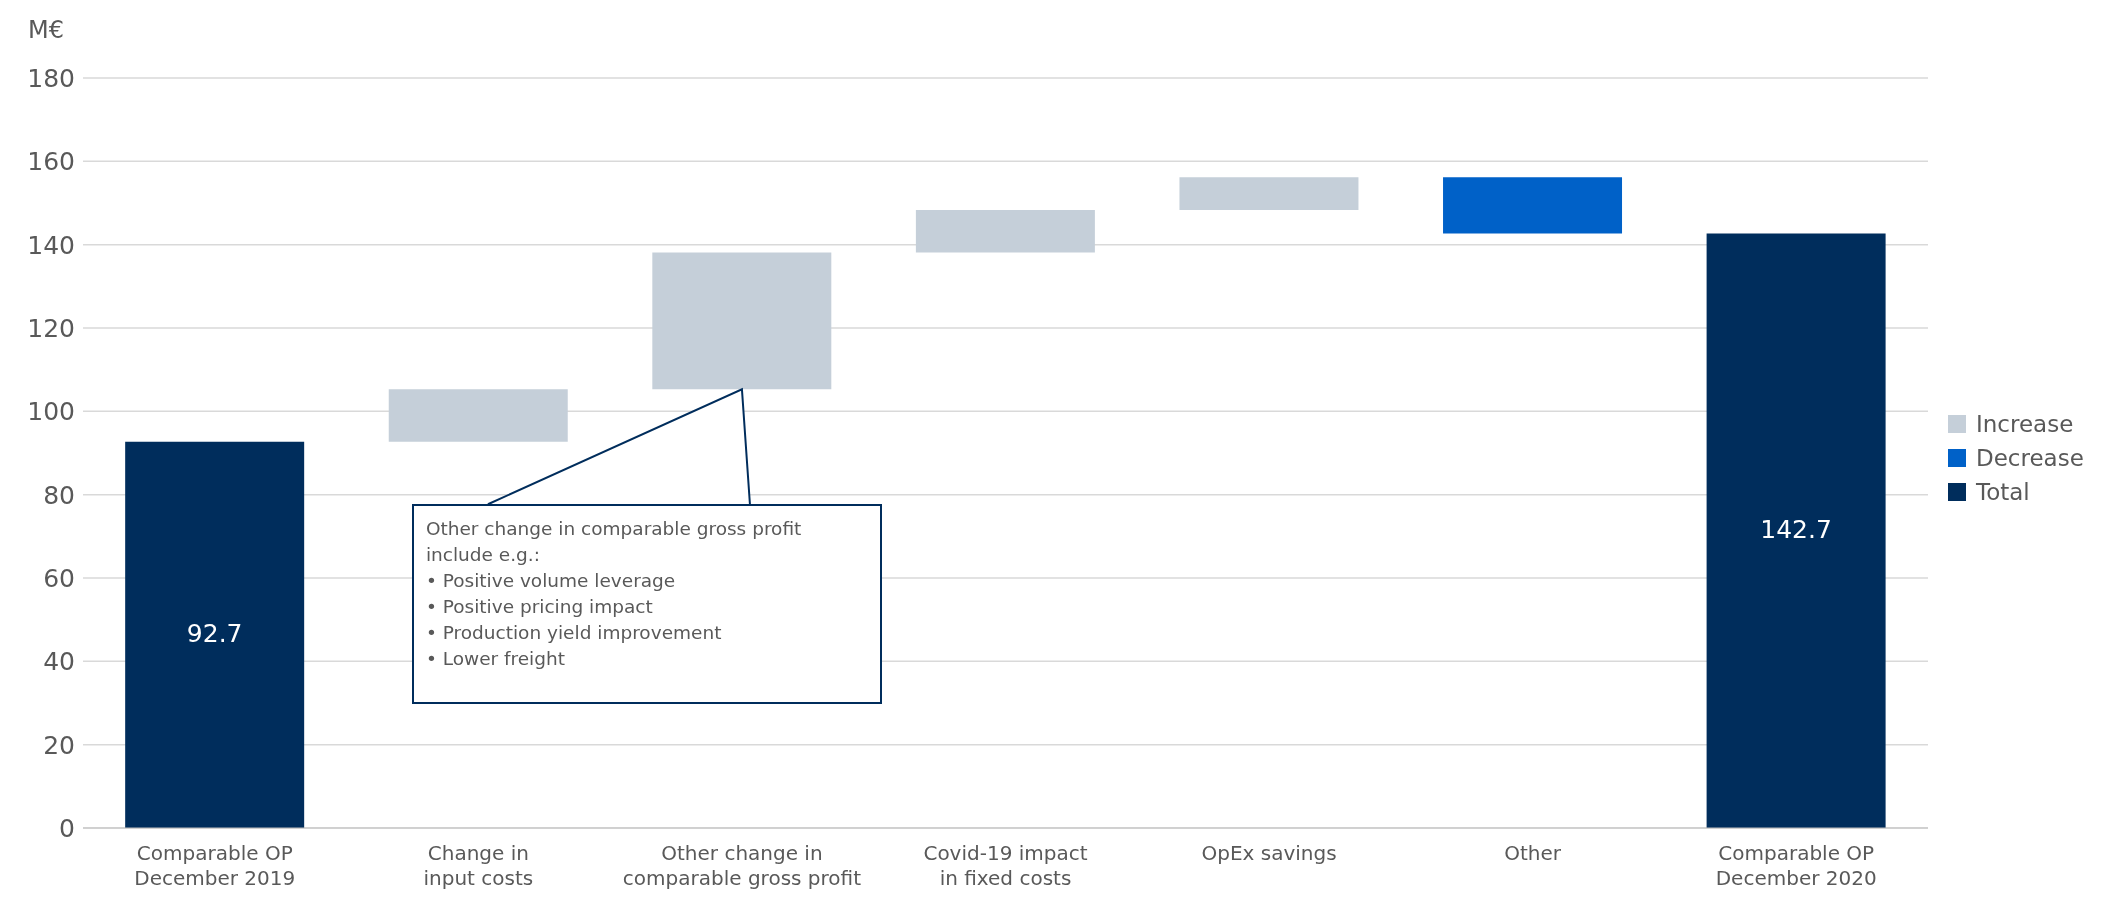 The width and height of the screenshot is (2110, 906). What do you see at coordinates (2030, 458) in the screenshot?
I see `legend-label: Decrease` at bounding box center [2030, 458].